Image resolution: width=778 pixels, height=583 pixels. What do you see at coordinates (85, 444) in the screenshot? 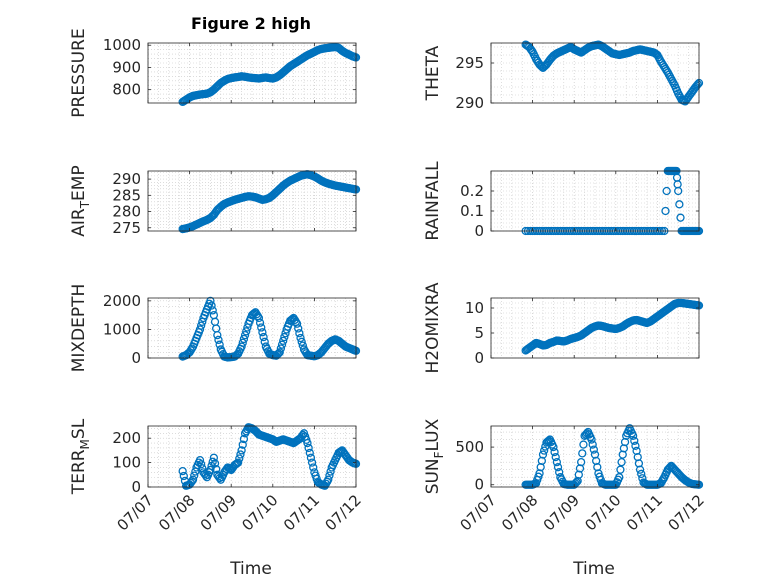
I see `y-axis-label-sub: M` at bounding box center [85, 444].